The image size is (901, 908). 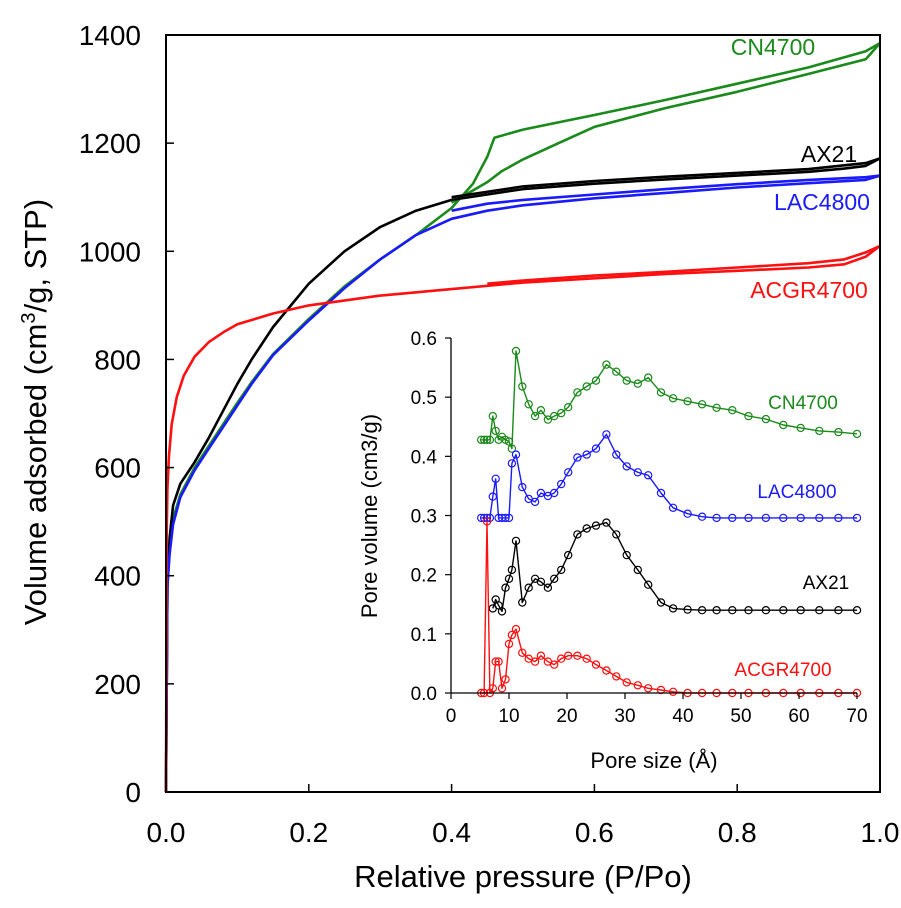 I want to click on main-x-tick-label: 0.0, so click(x=166, y=832).